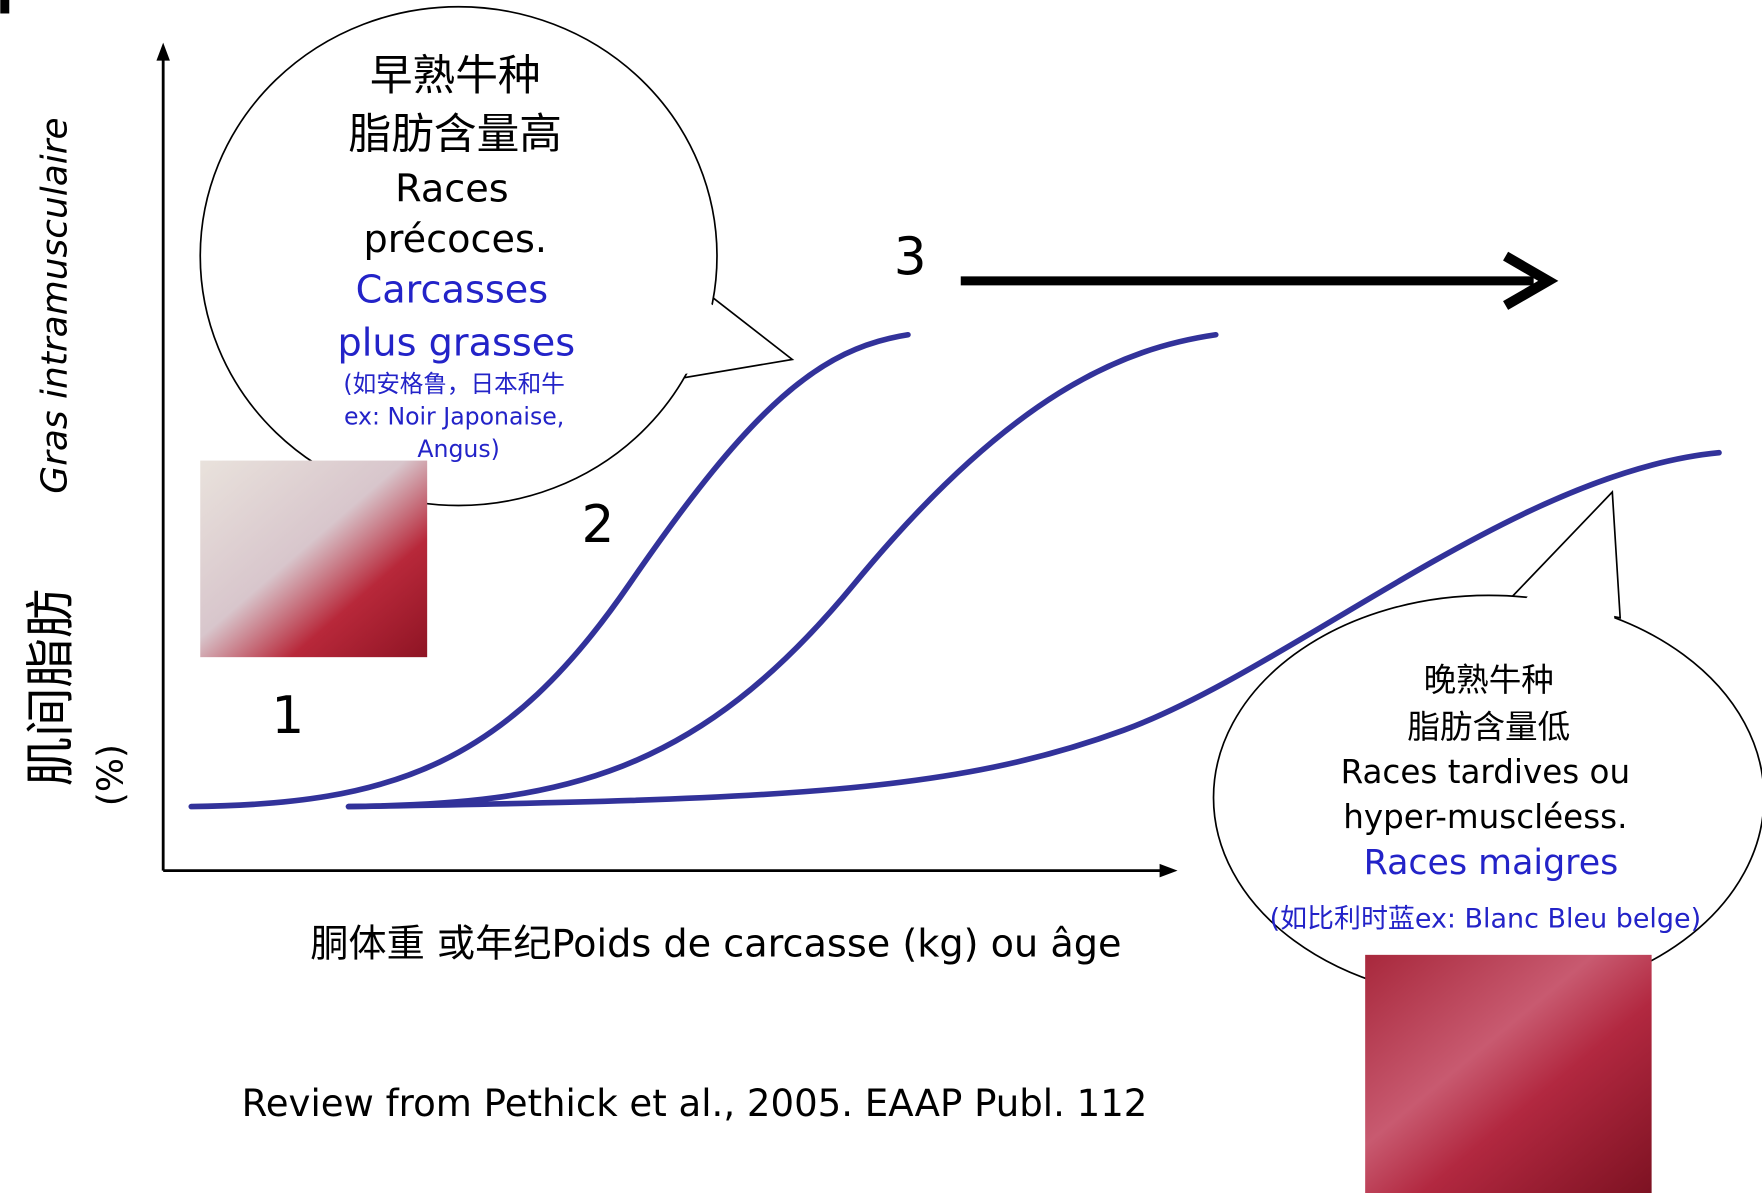  What do you see at coordinates (453, 384) in the screenshot?
I see `callout-example: (如安格鲁，日本和牛` at bounding box center [453, 384].